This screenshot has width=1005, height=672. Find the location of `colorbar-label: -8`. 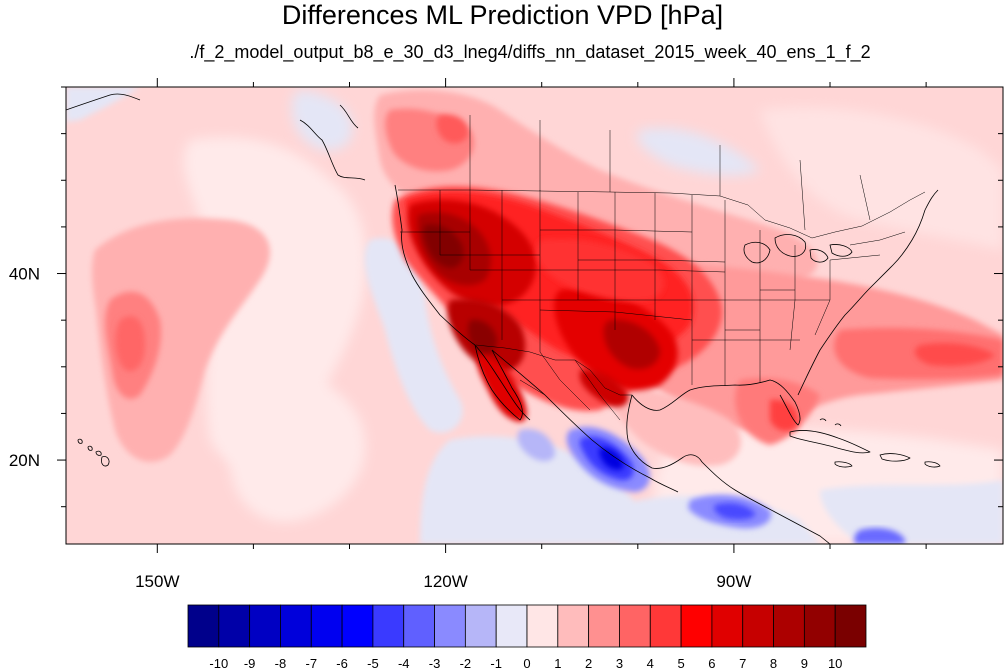

colorbar-label: -8 is located at coordinates (281, 663).